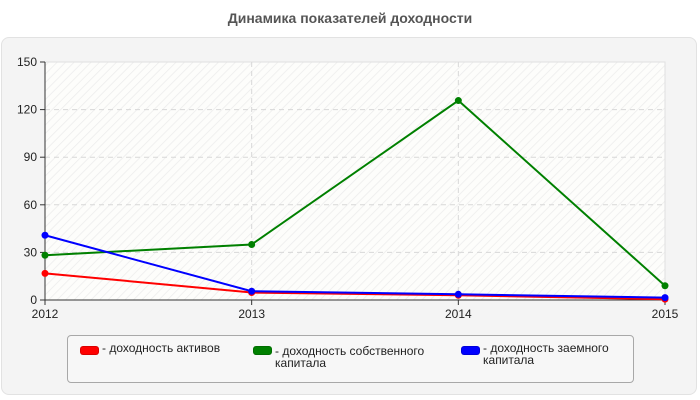 The image size is (700, 400). Describe the element at coordinates (89, 350) in the screenshot. I see `red-swatch-icon` at that location.